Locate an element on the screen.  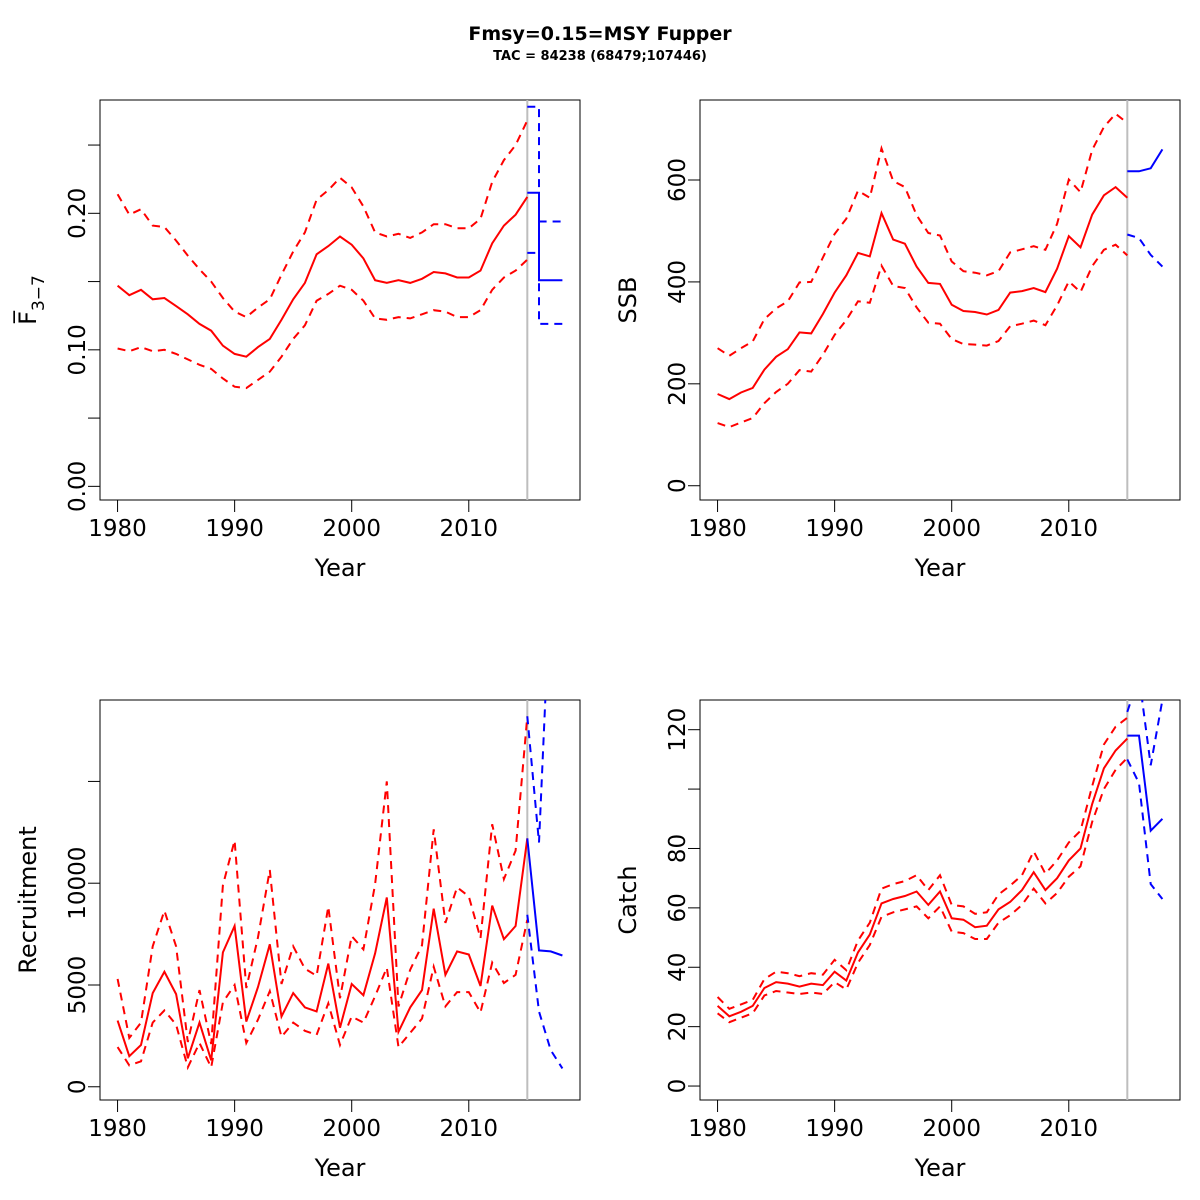
y-tick-label: 200 is located at coordinates (678, 384).